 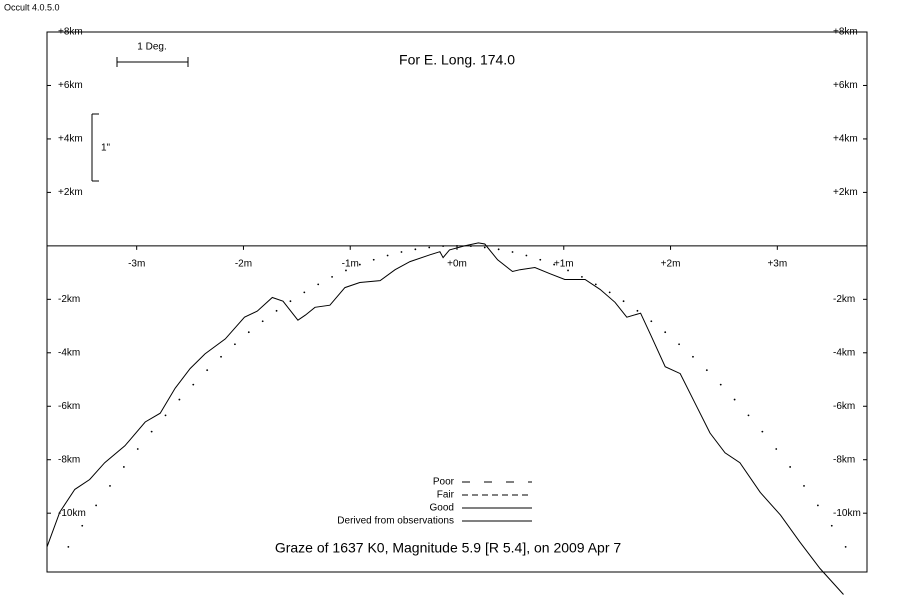 What do you see at coordinates (243, 264) in the screenshot?
I see `x-tick-label: -2m` at bounding box center [243, 264].